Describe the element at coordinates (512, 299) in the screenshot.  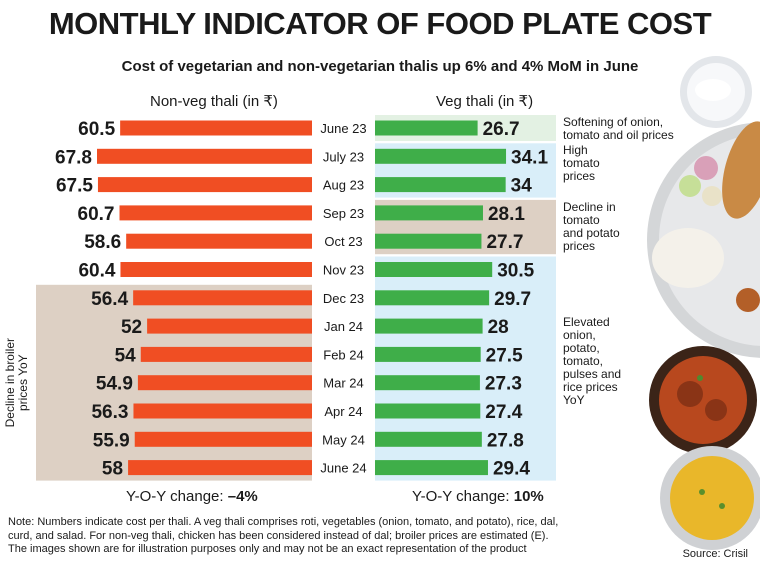
I see `veg-value-label: 29.7` at that location.